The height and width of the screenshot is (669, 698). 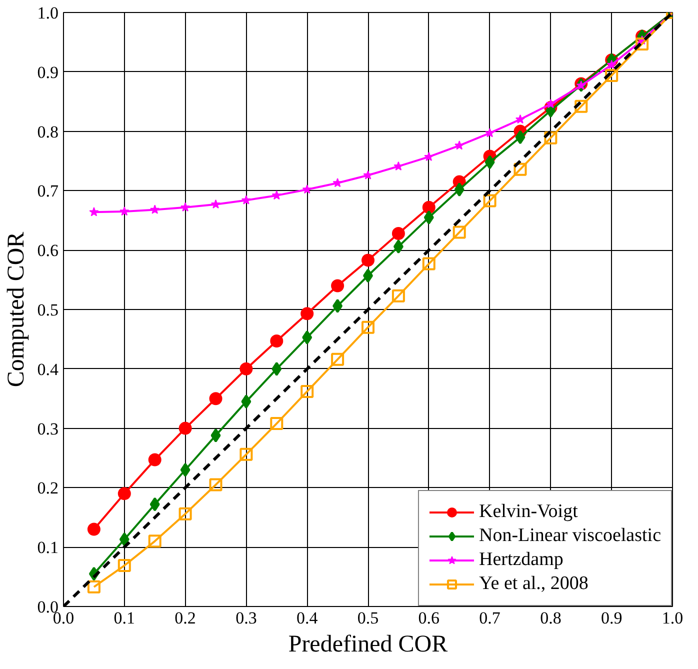 What do you see at coordinates (47, 72) in the screenshot?
I see `y-tick-label: 0.9` at bounding box center [47, 72].